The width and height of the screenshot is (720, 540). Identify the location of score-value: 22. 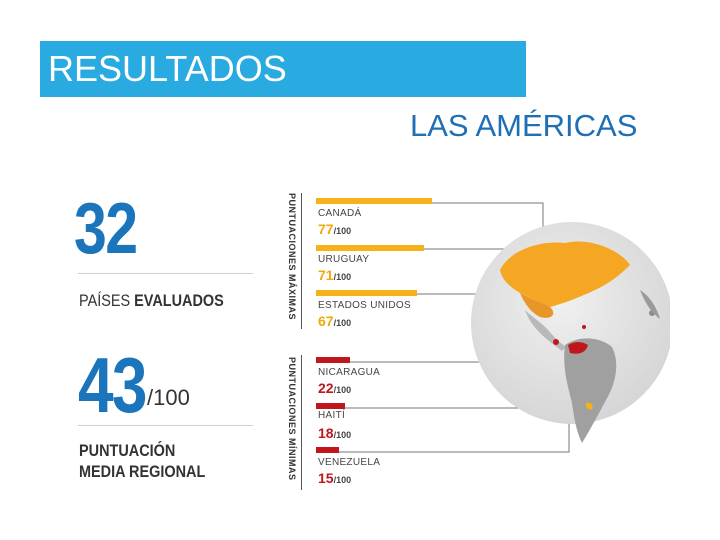
(326, 388).